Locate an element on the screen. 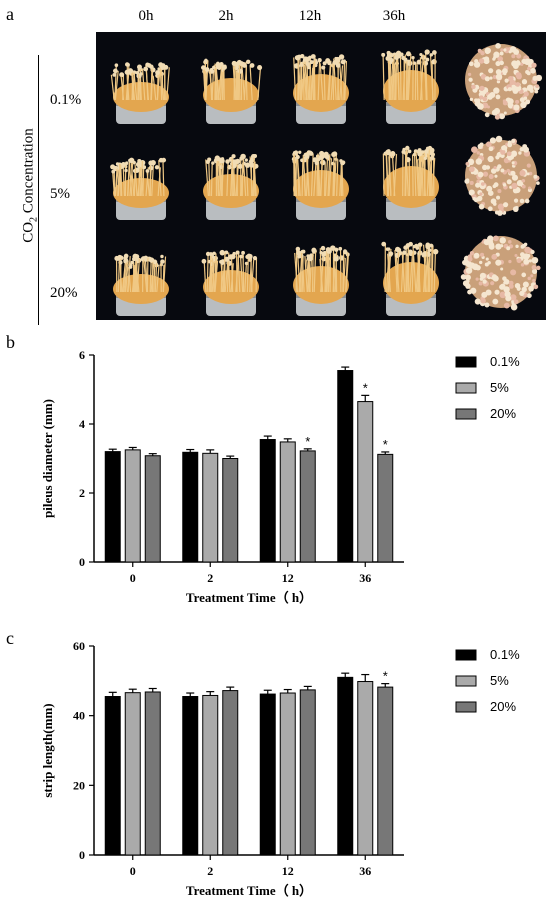 This screenshot has width=550, height=910. col-label-0h: 0h is located at coordinates (146, 16).